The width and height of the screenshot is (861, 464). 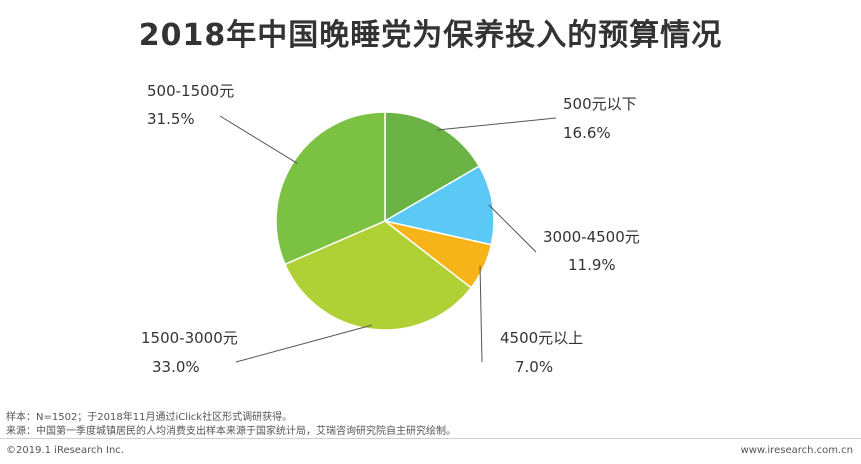 What do you see at coordinates (600, 104) in the screenshot?
I see `slice-category-label: 500元以下` at bounding box center [600, 104].